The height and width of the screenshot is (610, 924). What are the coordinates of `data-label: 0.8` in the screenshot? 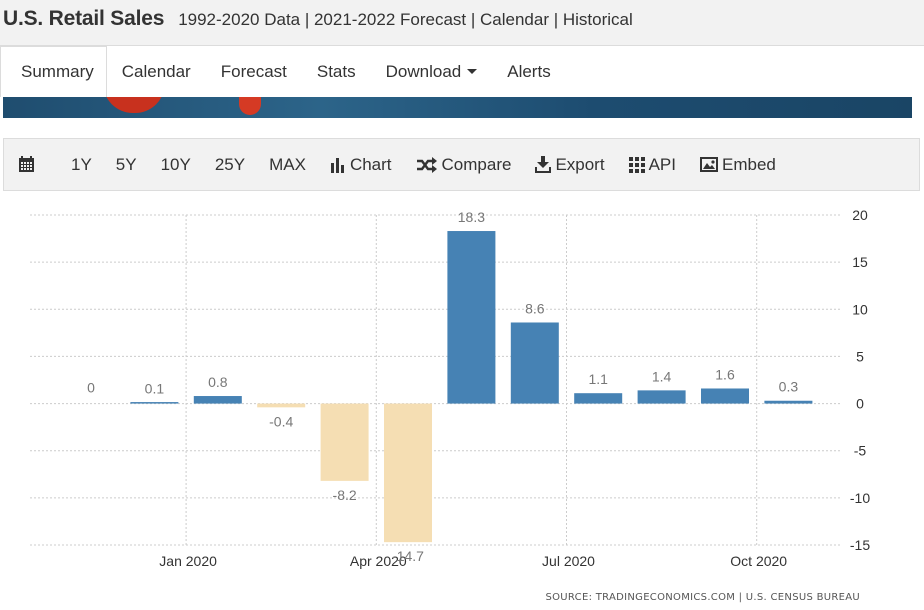 It's located at (218, 382).